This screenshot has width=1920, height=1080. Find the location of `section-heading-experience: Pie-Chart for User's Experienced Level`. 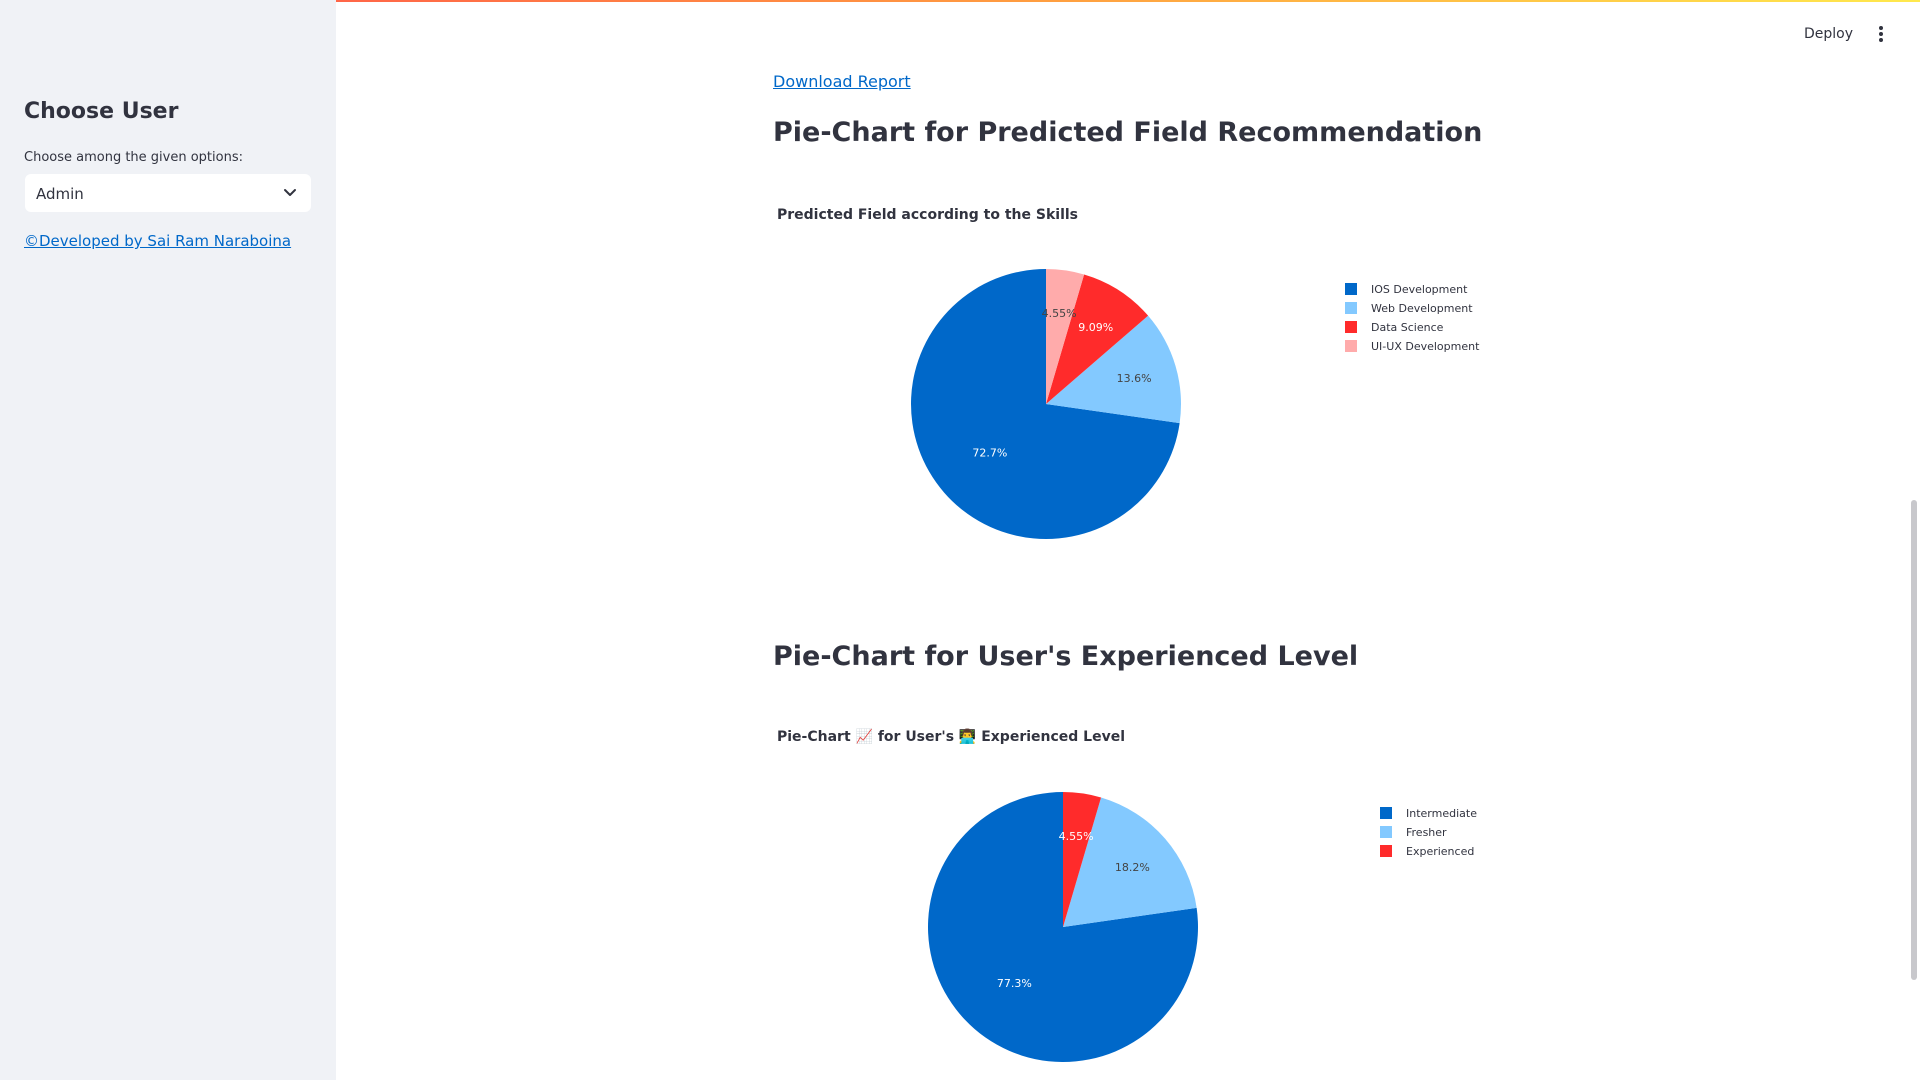

section-heading-experience: Pie-Chart for User's Experienced Level is located at coordinates (1066, 656).